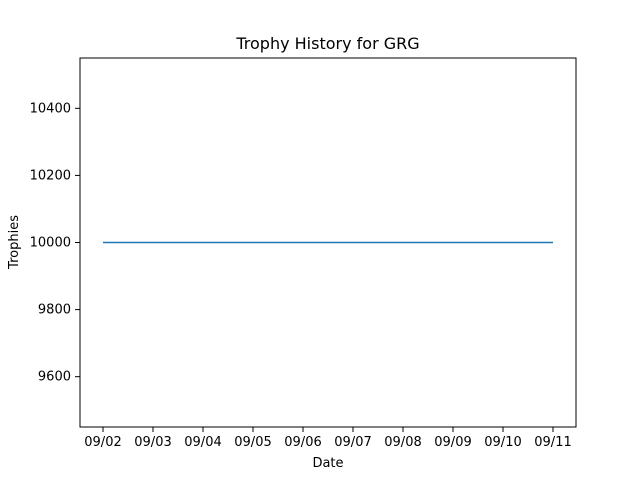 This screenshot has width=640, height=480. I want to click on chart-title: Trophy History for GRG, so click(327, 43).